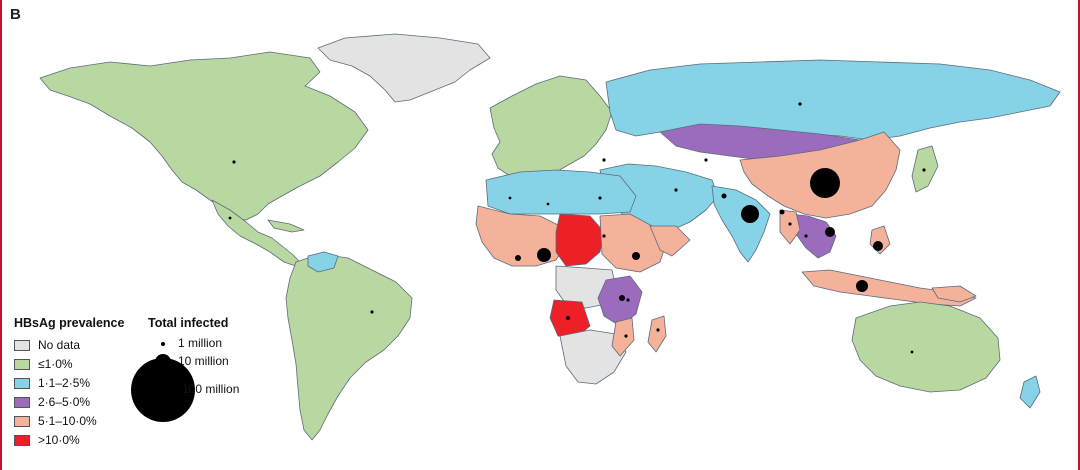  What do you see at coordinates (200, 343) in the screenshot?
I see `legend-size-label: 1 million` at bounding box center [200, 343].